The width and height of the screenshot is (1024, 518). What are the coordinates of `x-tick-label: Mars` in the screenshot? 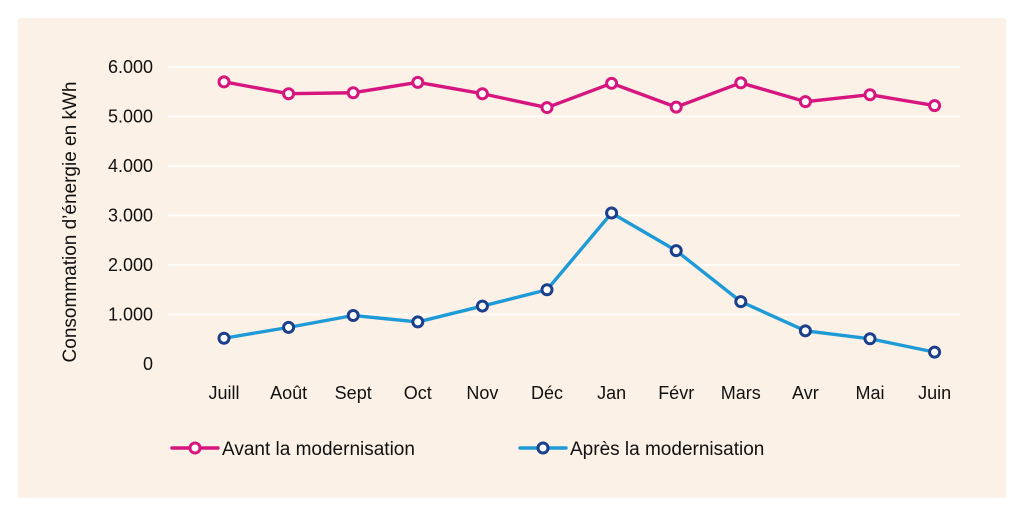 It's located at (741, 393).